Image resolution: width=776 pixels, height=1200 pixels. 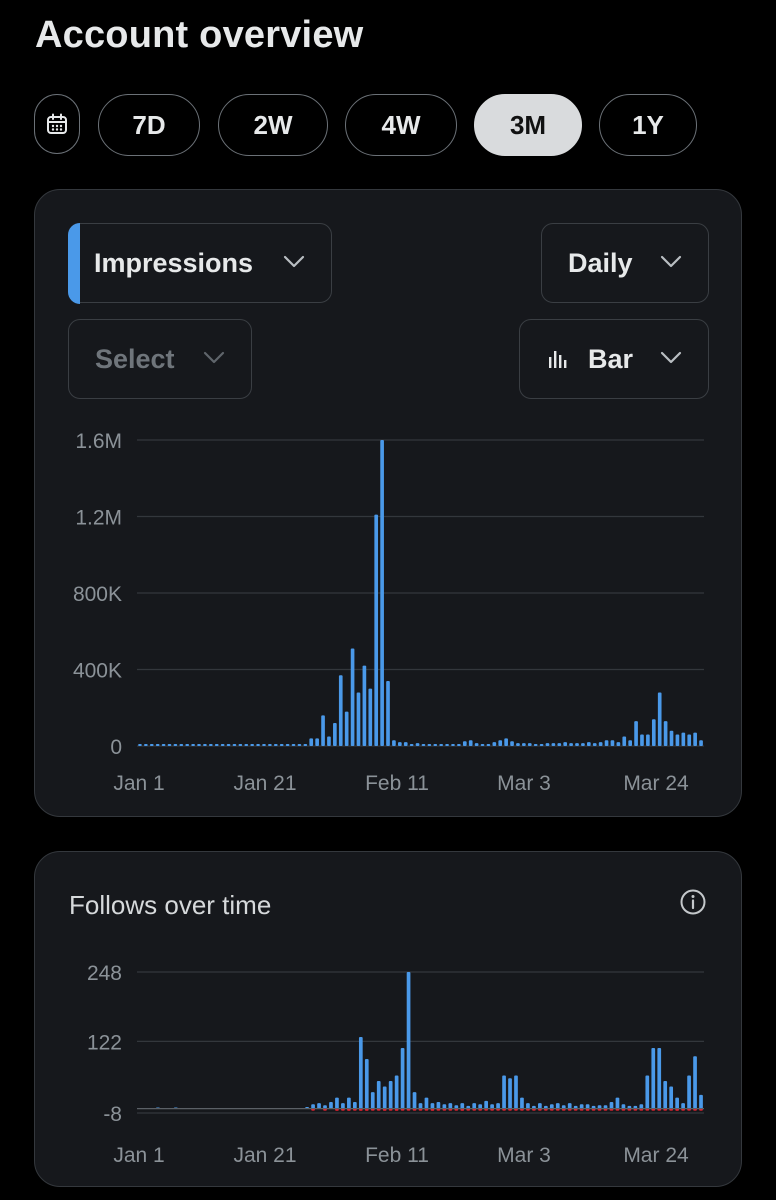 I want to click on interval-dropdown-label: Daily, so click(x=600, y=262).